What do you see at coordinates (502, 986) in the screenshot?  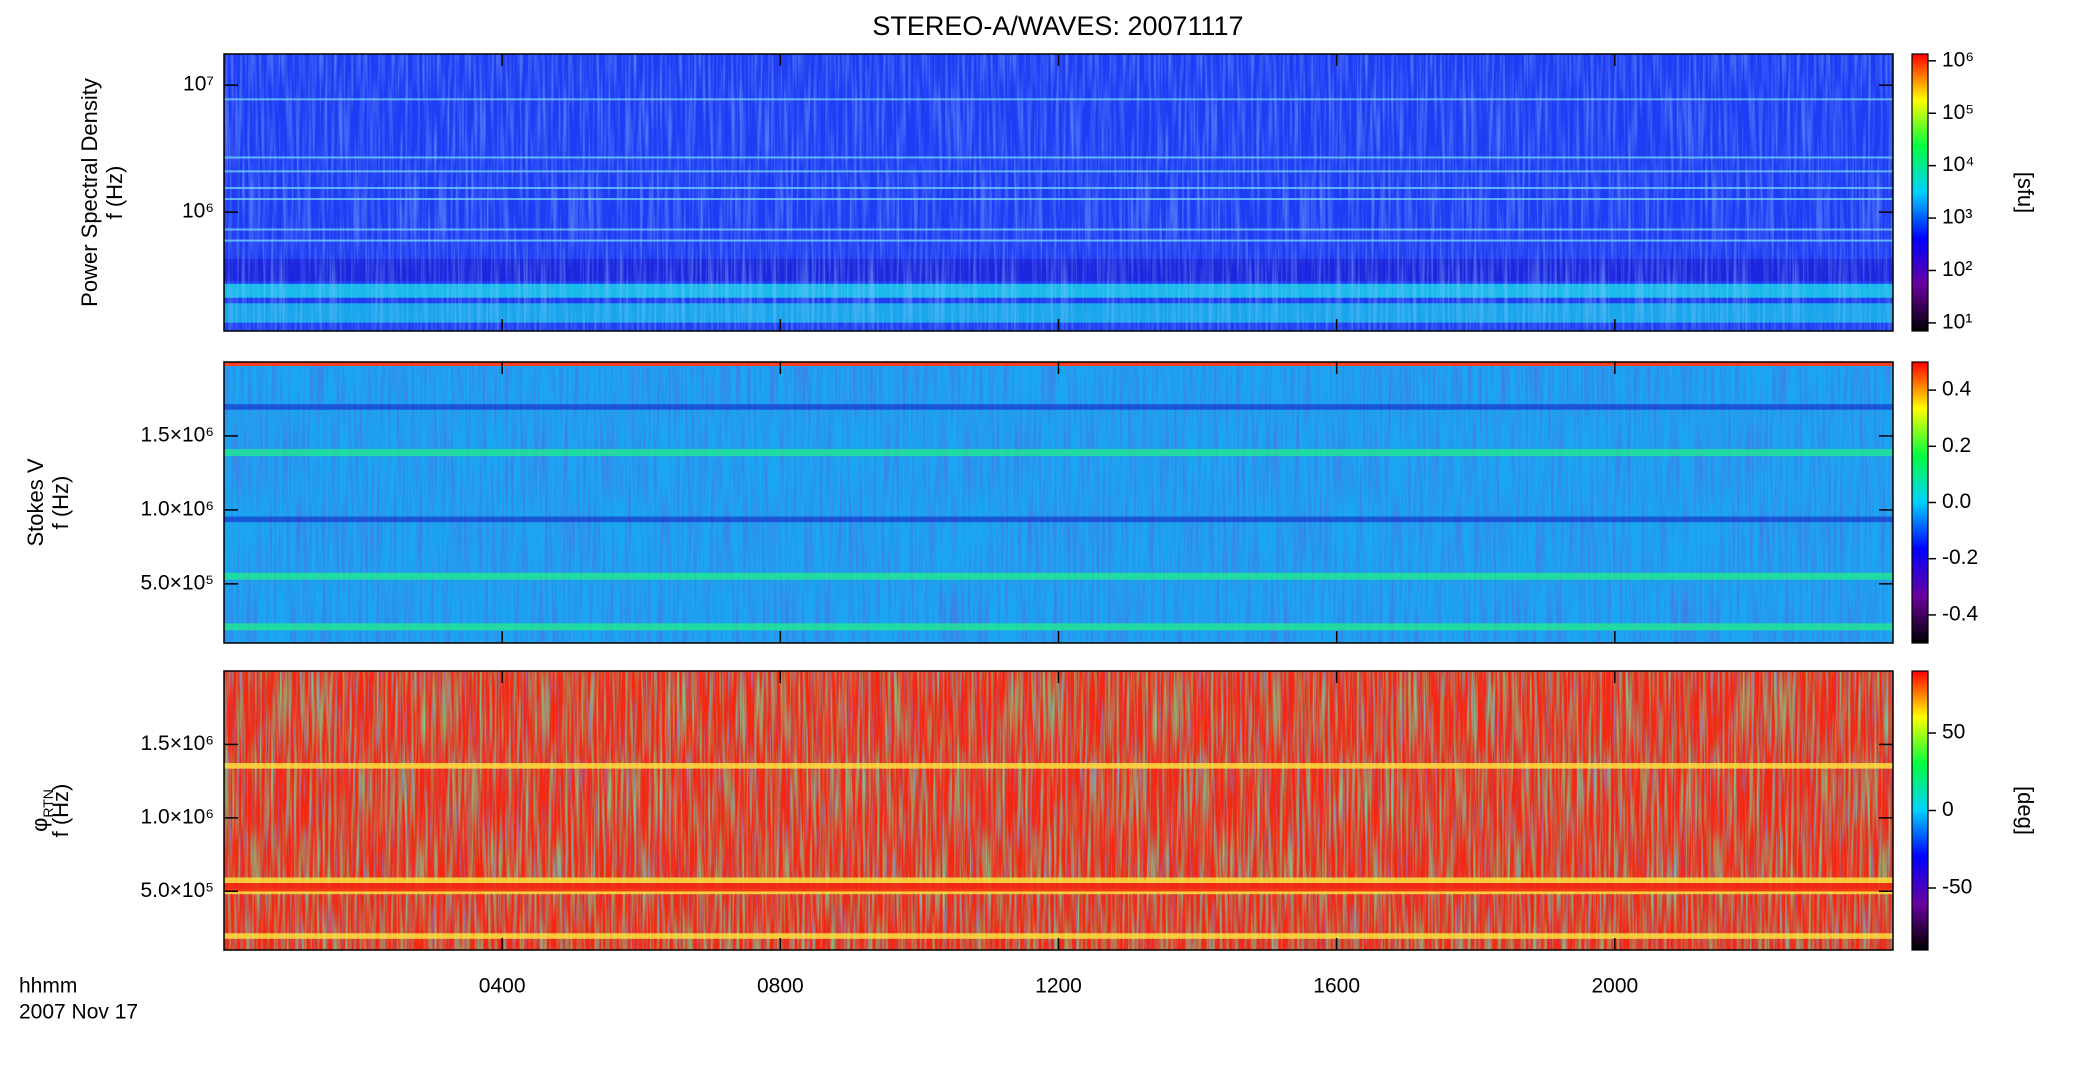 I see `x-tick-label: 0400` at bounding box center [502, 986].